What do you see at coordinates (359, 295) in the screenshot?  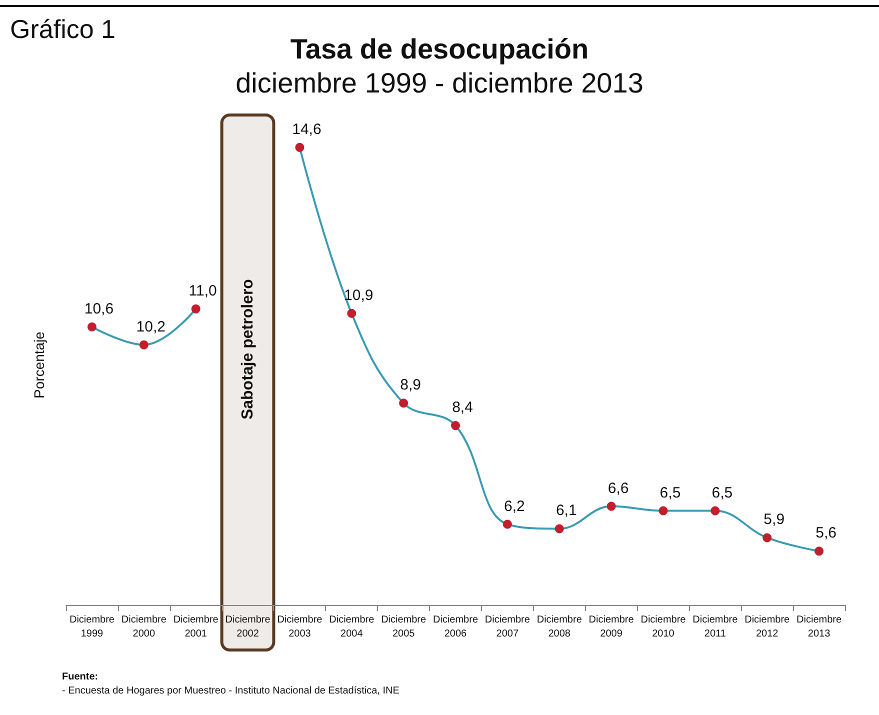 I see `data-label: 10,9` at bounding box center [359, 295].